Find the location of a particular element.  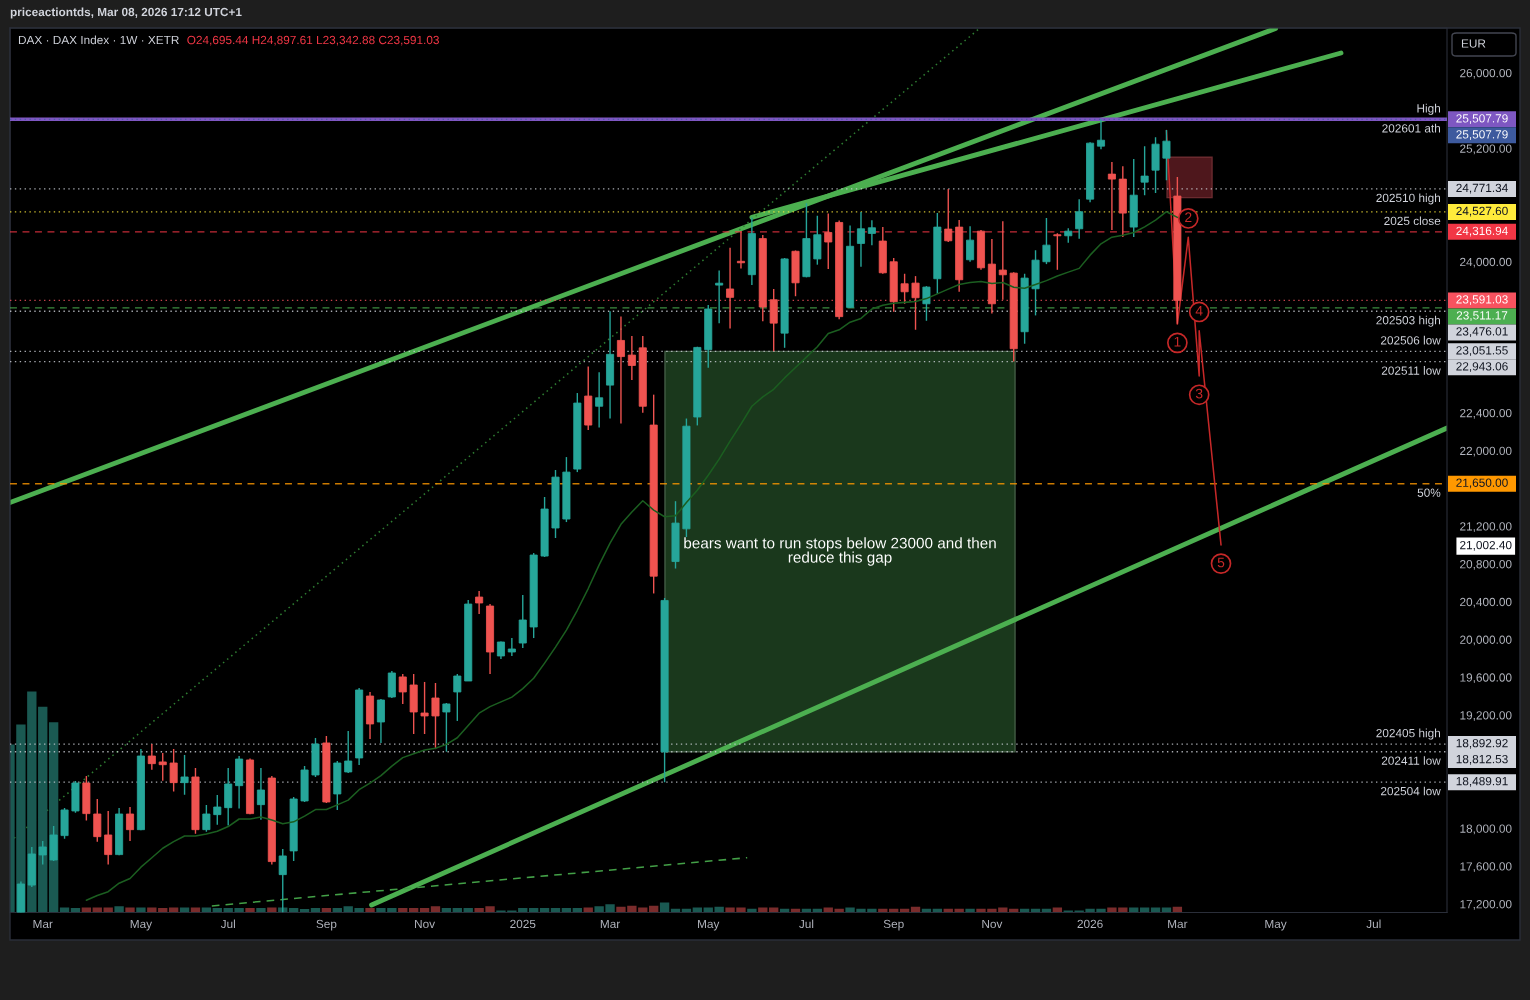

x-tick-label: 2026 is located at coordinates (1090, 924).